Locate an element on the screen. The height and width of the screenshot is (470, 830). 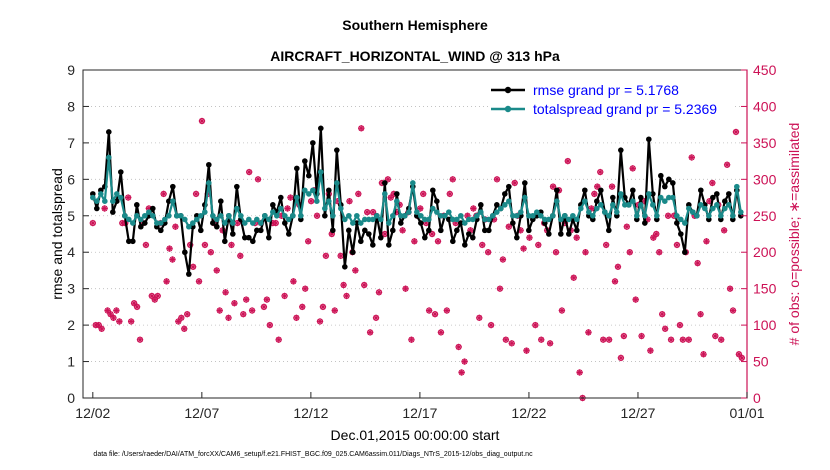
y-axis-label-right: # of obs: o=possible; ∗=assimilated is located at coordinates (794, 234).